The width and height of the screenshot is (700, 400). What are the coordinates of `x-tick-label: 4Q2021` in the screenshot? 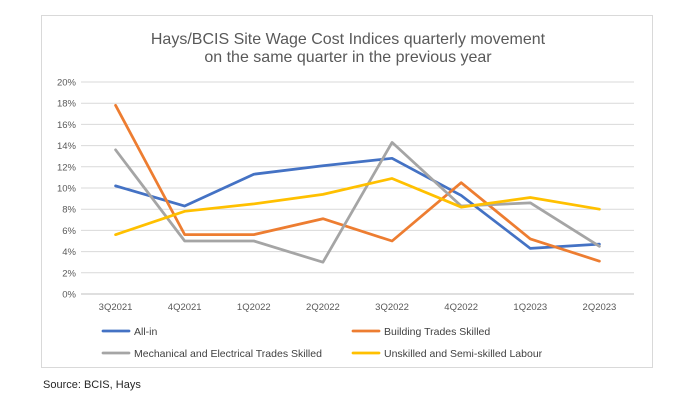 It's located at (185, 307).